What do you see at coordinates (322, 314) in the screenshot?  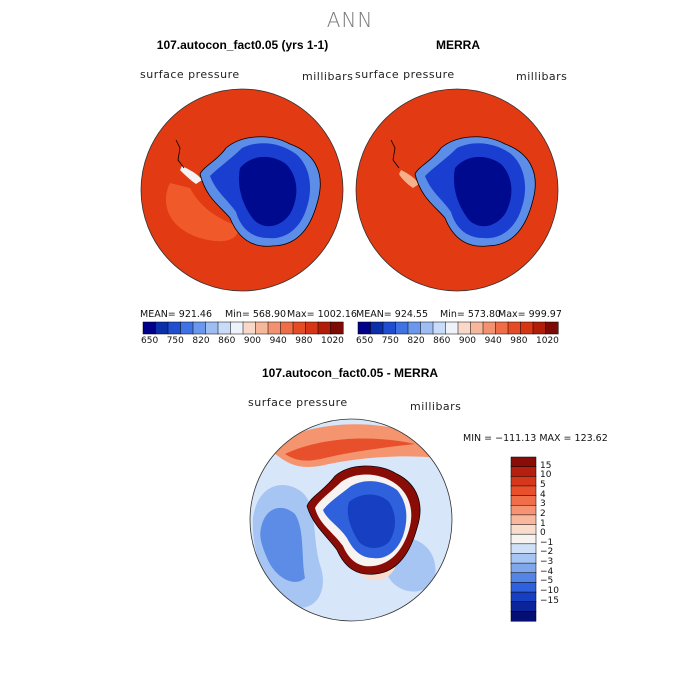 I see `panel1-max: Max= 1002.16` at bounding box center [322, 314].